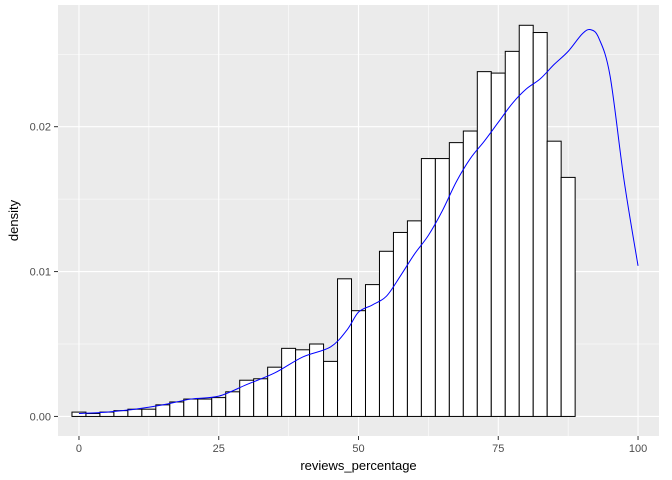 The image size is (672, 480). Describe the element at coordinates (13, 220) in the screenshot. I see `y-axis-title: density` at that location.